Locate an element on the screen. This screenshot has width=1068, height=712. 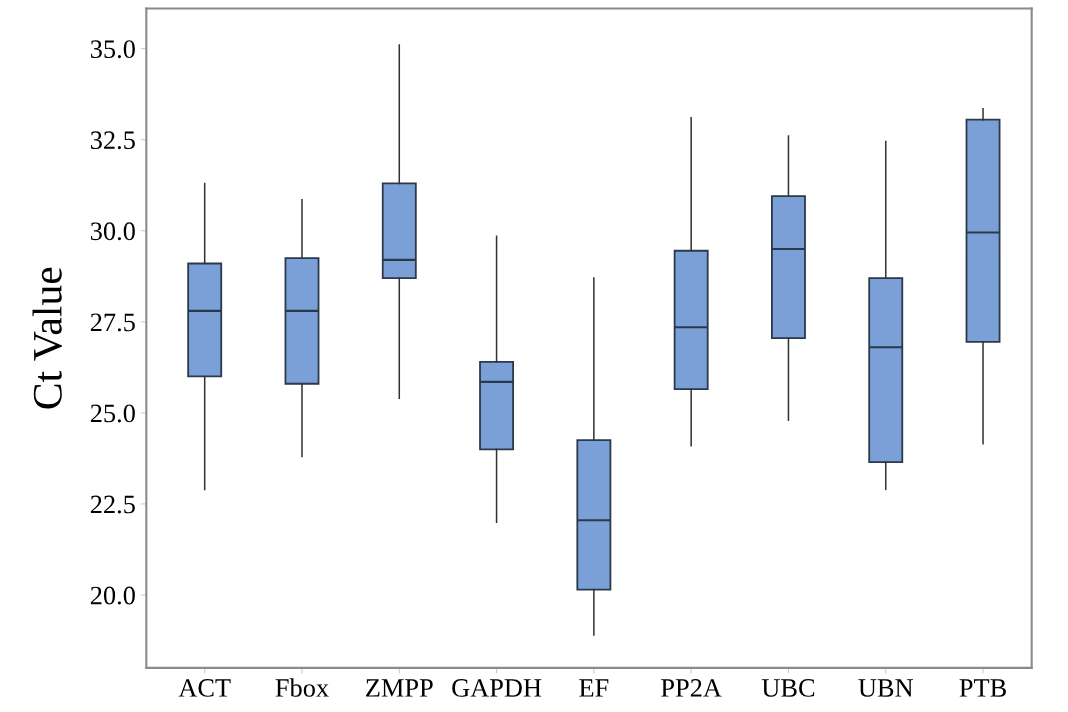
x-tick-label: GAPDH is located at coordinates (497, 688).